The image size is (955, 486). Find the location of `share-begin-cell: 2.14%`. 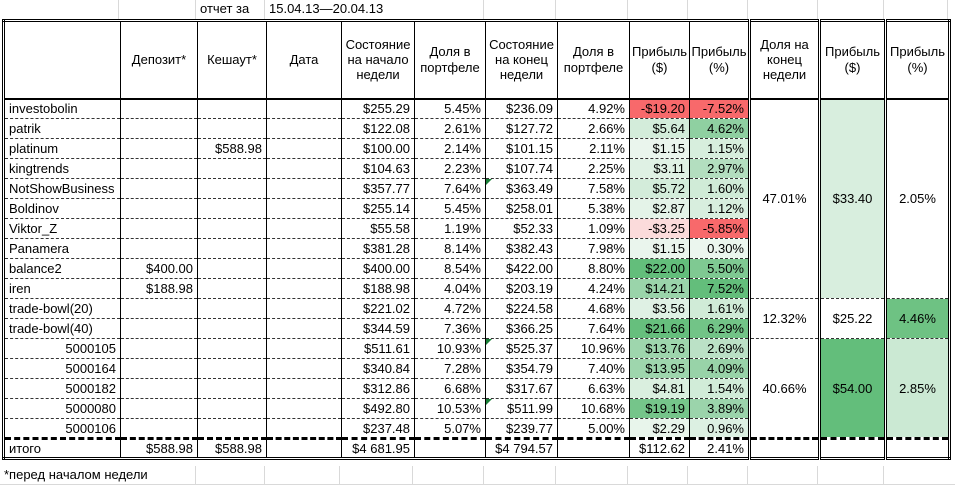

share-begin-cell: 2.14% is located at coordinates (450, 148).